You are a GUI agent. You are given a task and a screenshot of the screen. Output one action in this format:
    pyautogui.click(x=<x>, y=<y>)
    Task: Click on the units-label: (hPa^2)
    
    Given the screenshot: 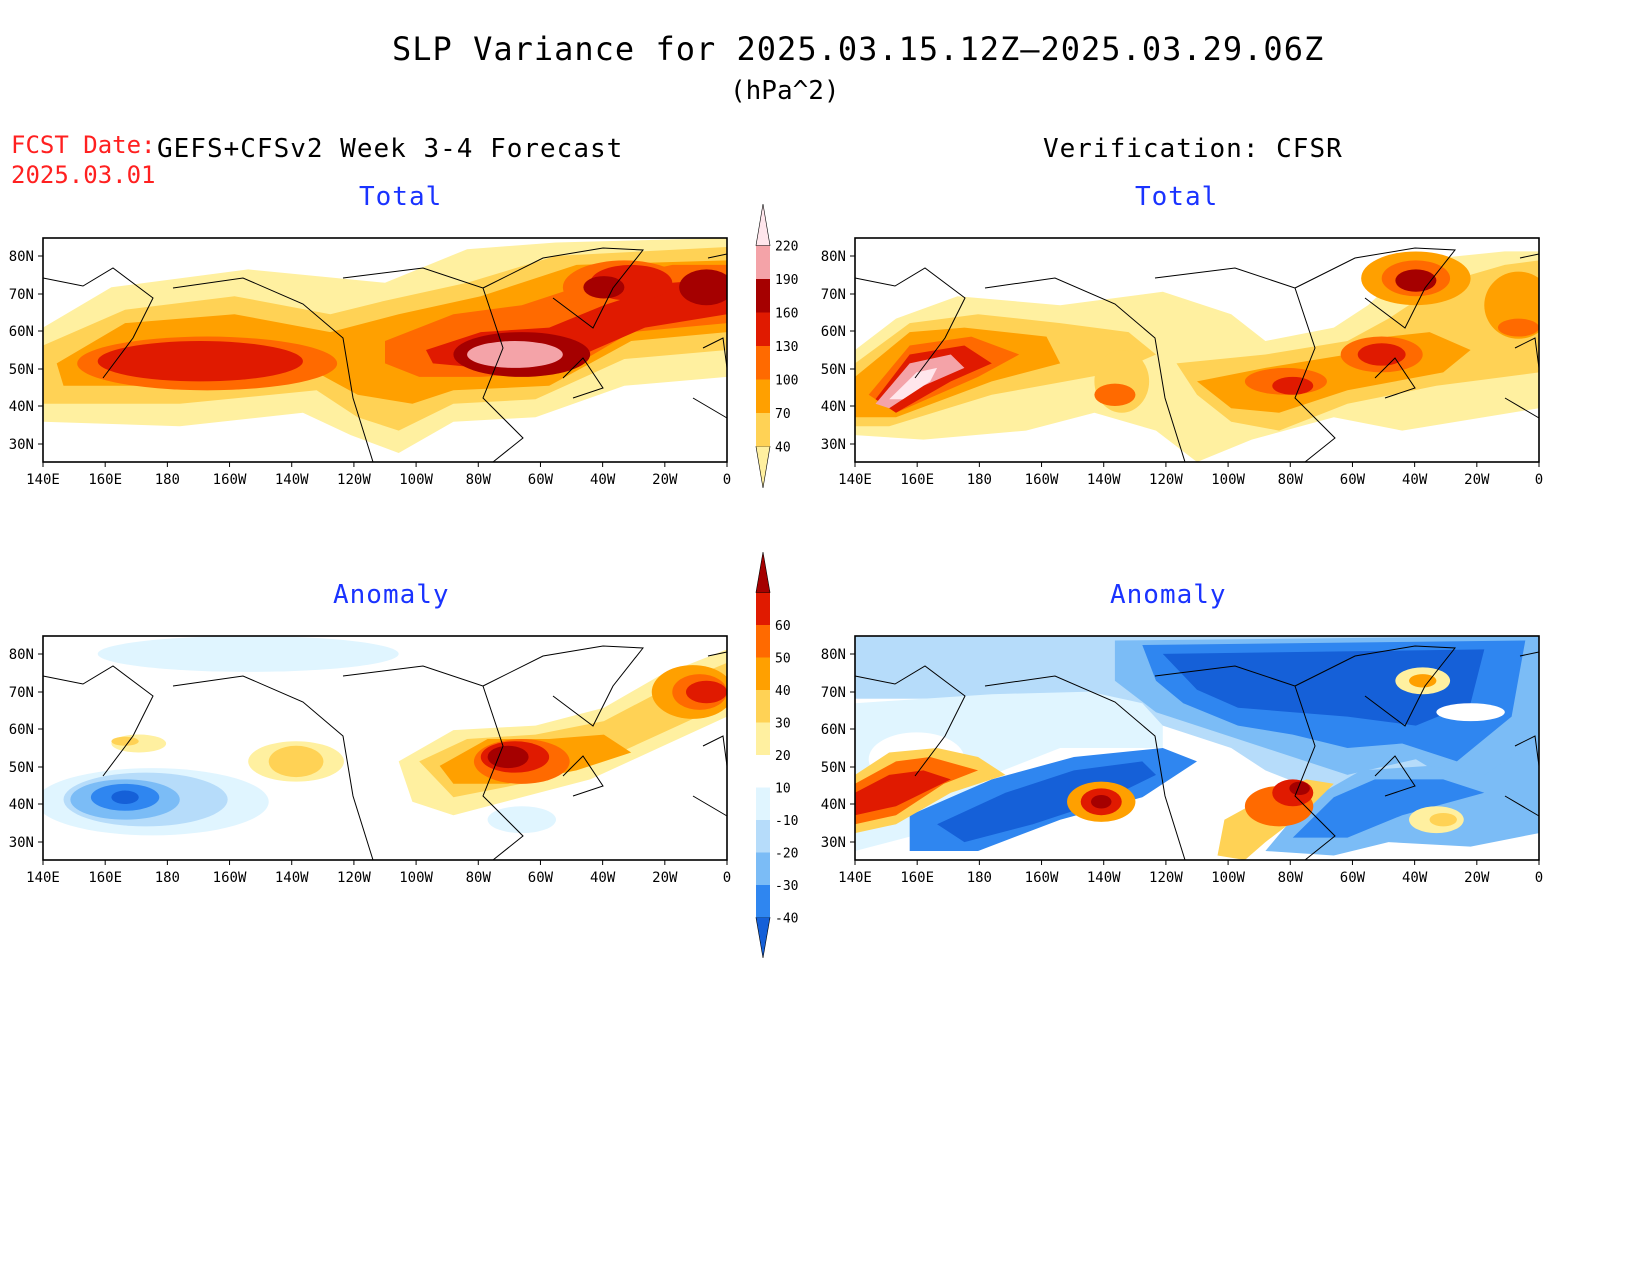 What is the action you would take?
    pyautogui.click(x=785, y=91)
    